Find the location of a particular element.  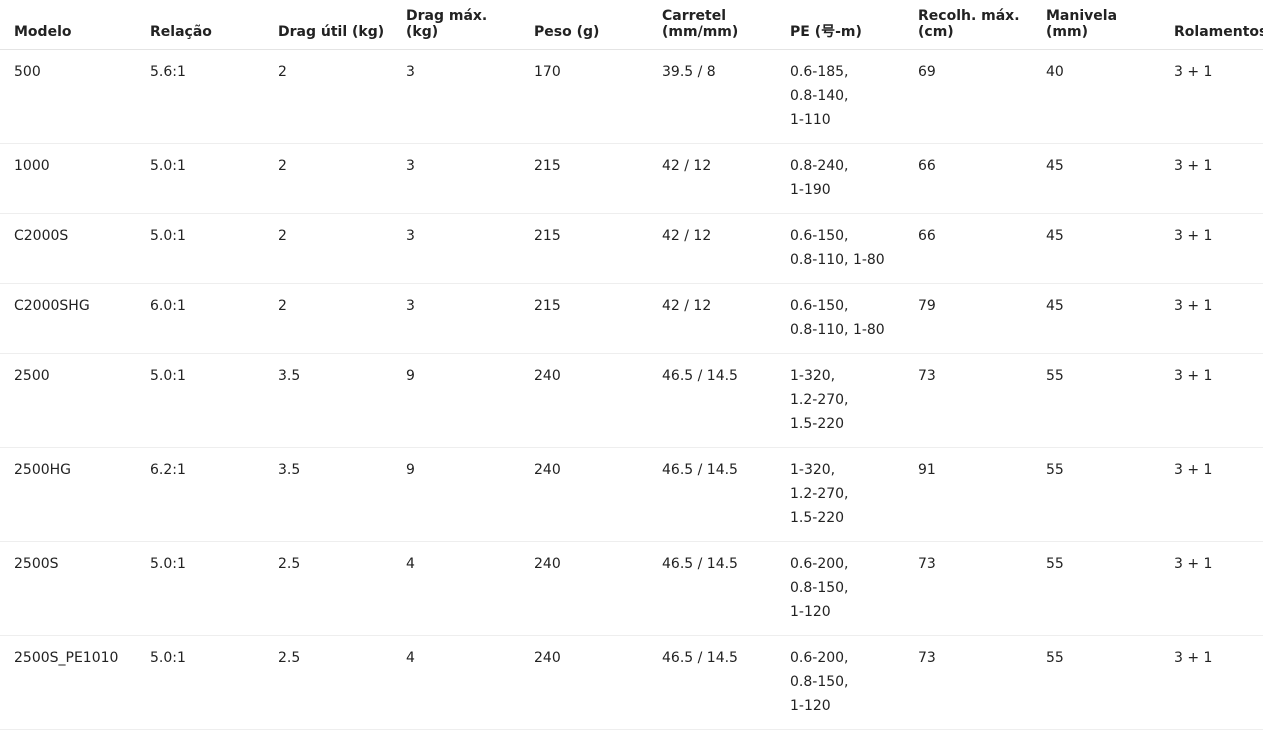

cell-text: 0.8-240, is located at coordinates (819, 166).